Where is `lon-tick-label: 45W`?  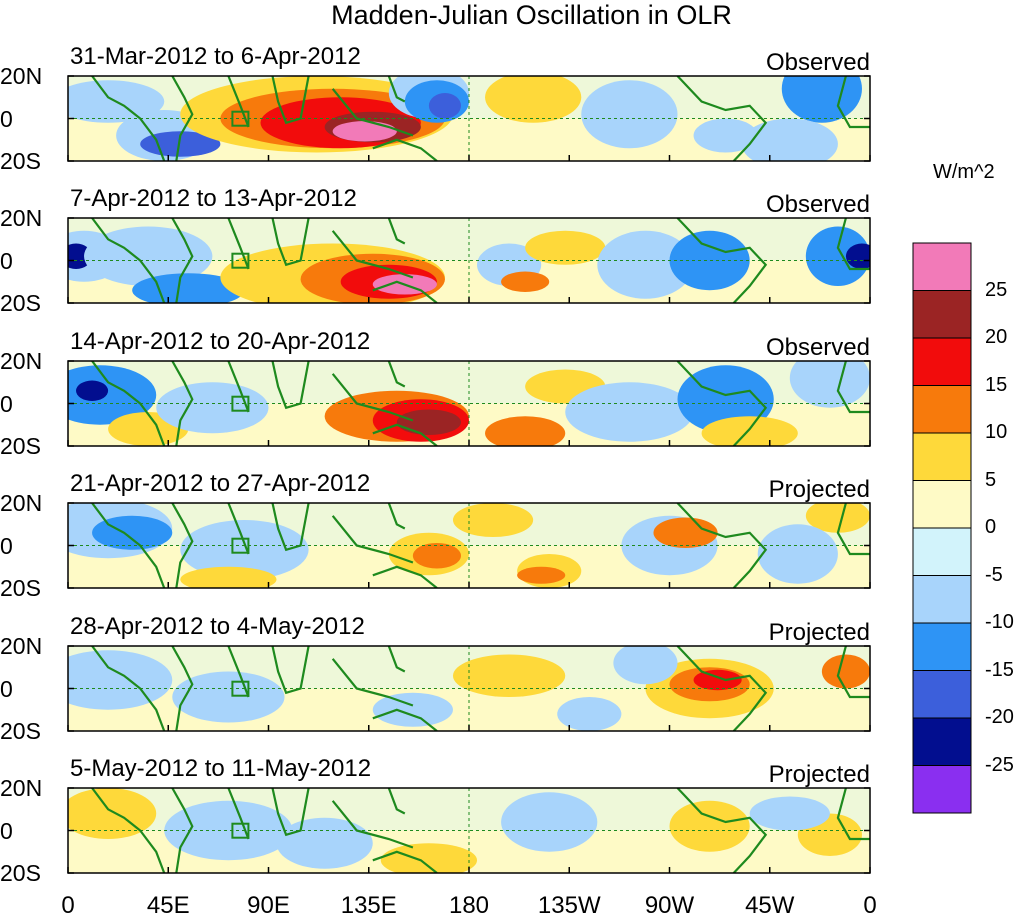 lon-tick-label: 45W is located at coordinates (770, 905).